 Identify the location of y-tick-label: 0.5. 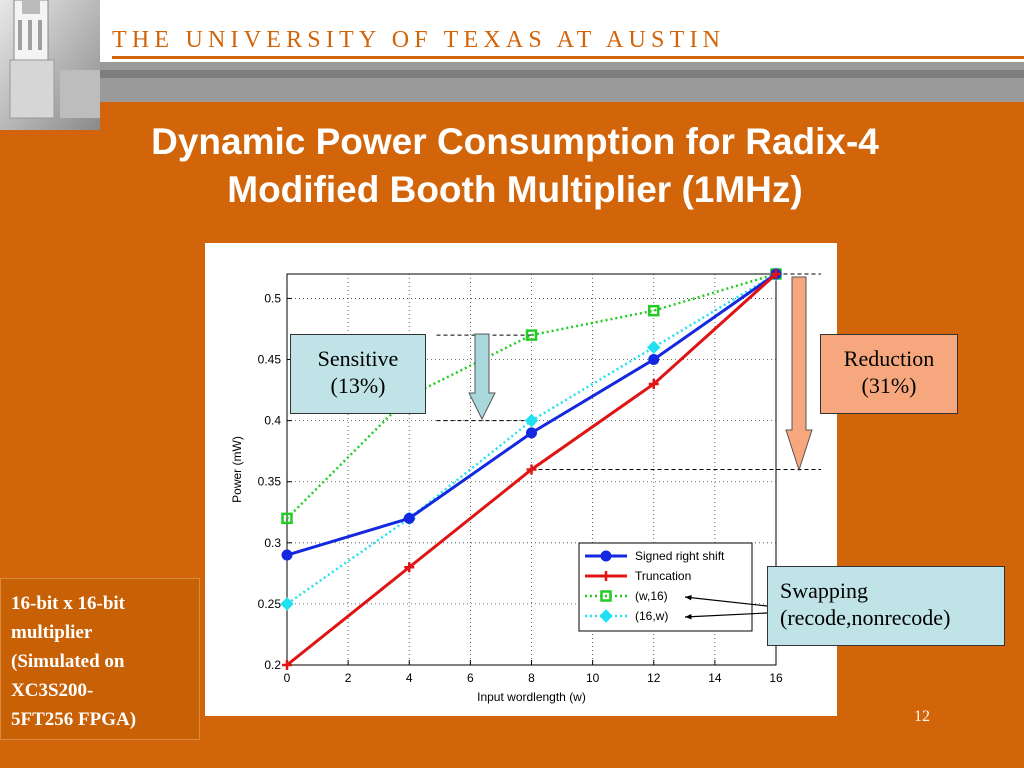
(272, 298).